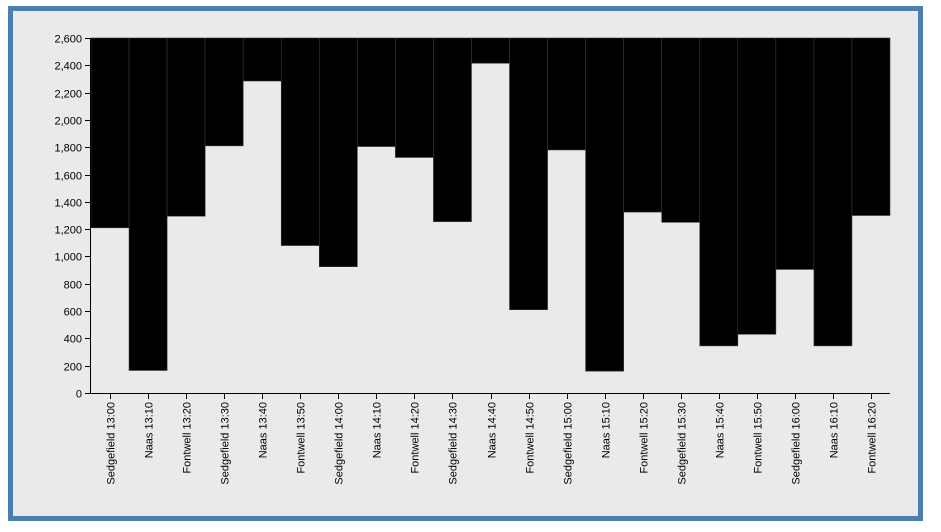 The height and width of the screenshot is (532, 941). What do you see at coordinates (531, 438) in the screenshot?
I see `x-tick-label: Fontwell 14:50` at bounding box center [531, 438].